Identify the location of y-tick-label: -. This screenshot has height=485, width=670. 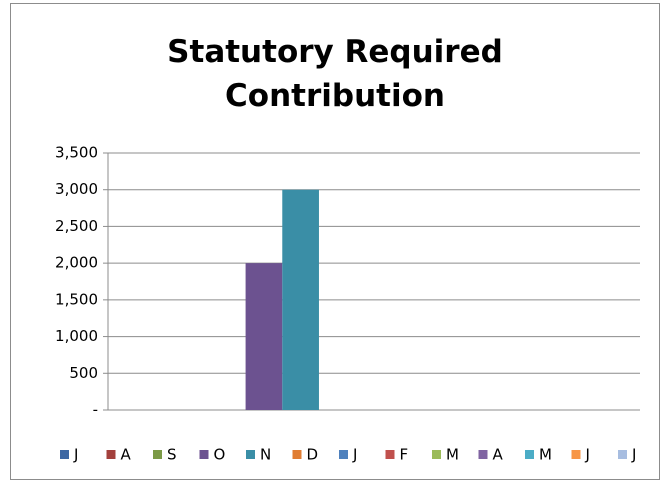
(95, 410).